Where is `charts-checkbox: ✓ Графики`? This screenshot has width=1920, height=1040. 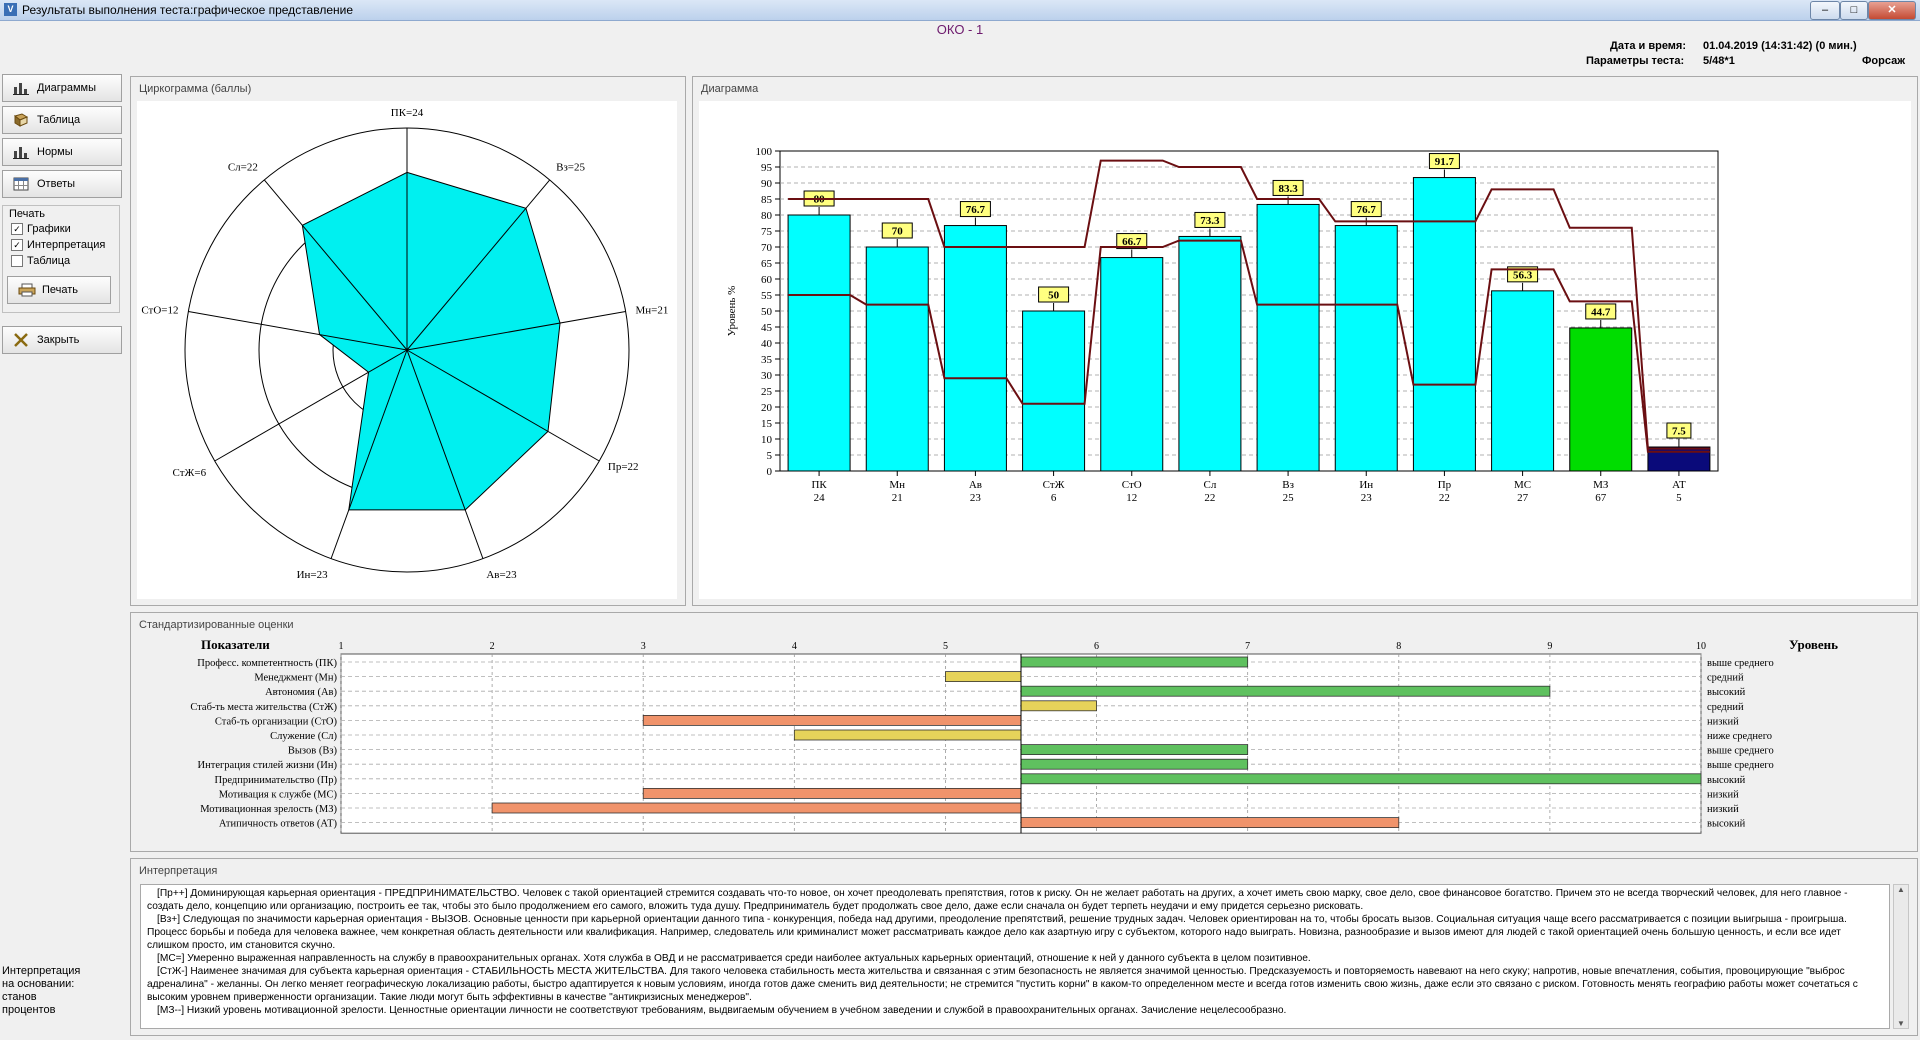
charts-checkbox: ✓ Графики is located at coordinates (41, 229).